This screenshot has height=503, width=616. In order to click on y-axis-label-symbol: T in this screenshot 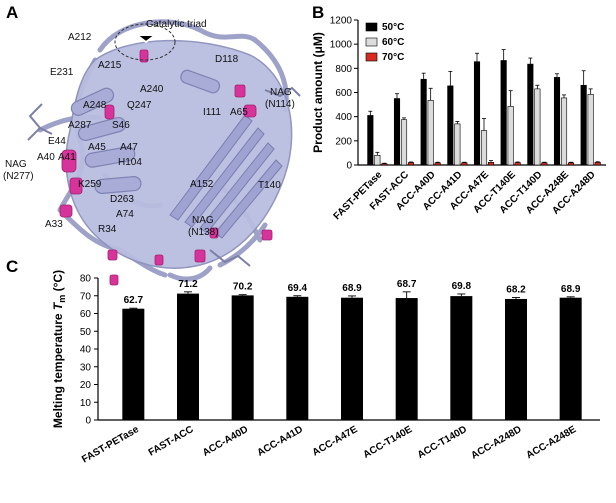, I will do `click(58, 305)`.